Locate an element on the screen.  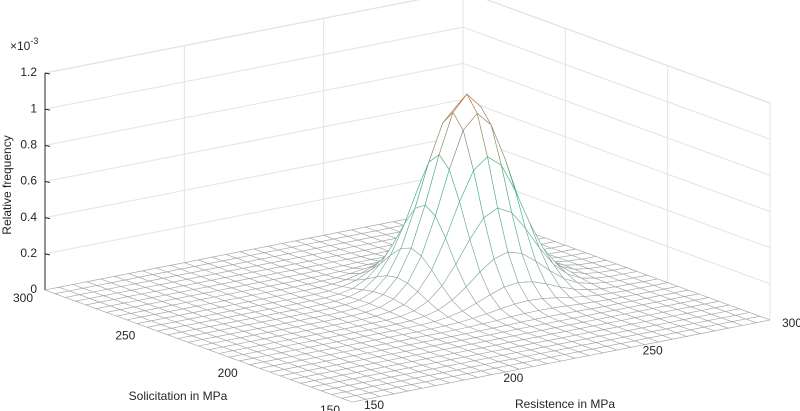
z-axis-label: Relative frequency is located at coordinates (7, 184).